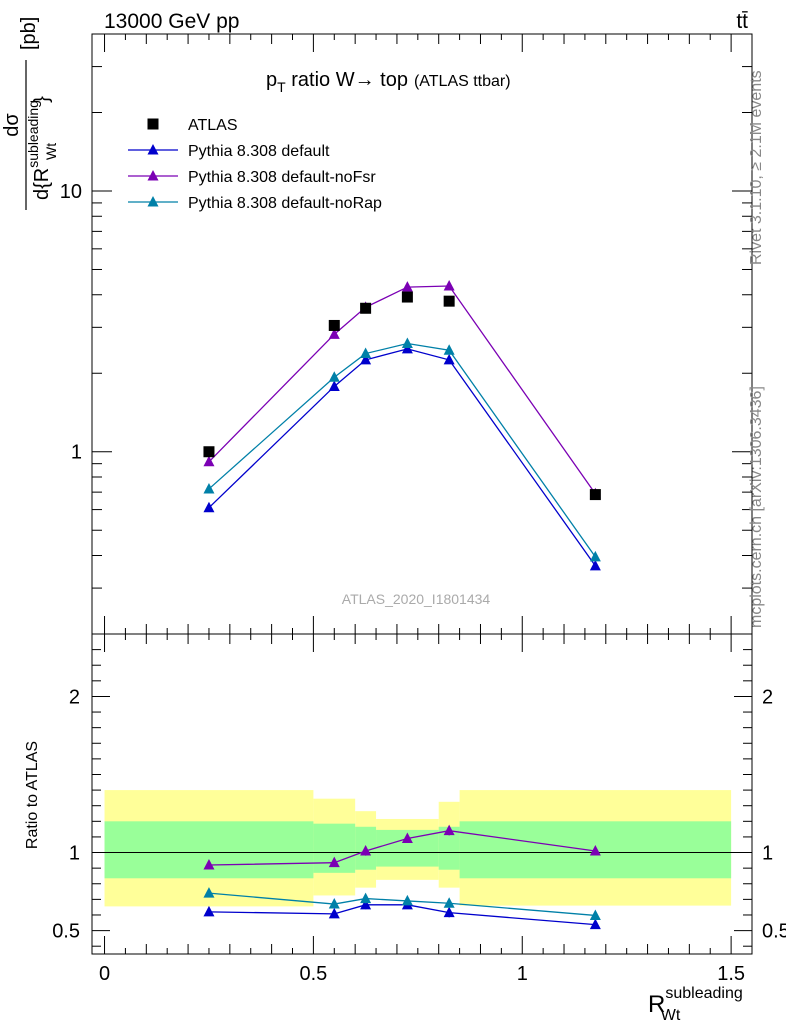 The height and width of the screenshot is (1024, 786). I want to click on legend-entry-label: Pythia 8.308 default, so click(259, 151).